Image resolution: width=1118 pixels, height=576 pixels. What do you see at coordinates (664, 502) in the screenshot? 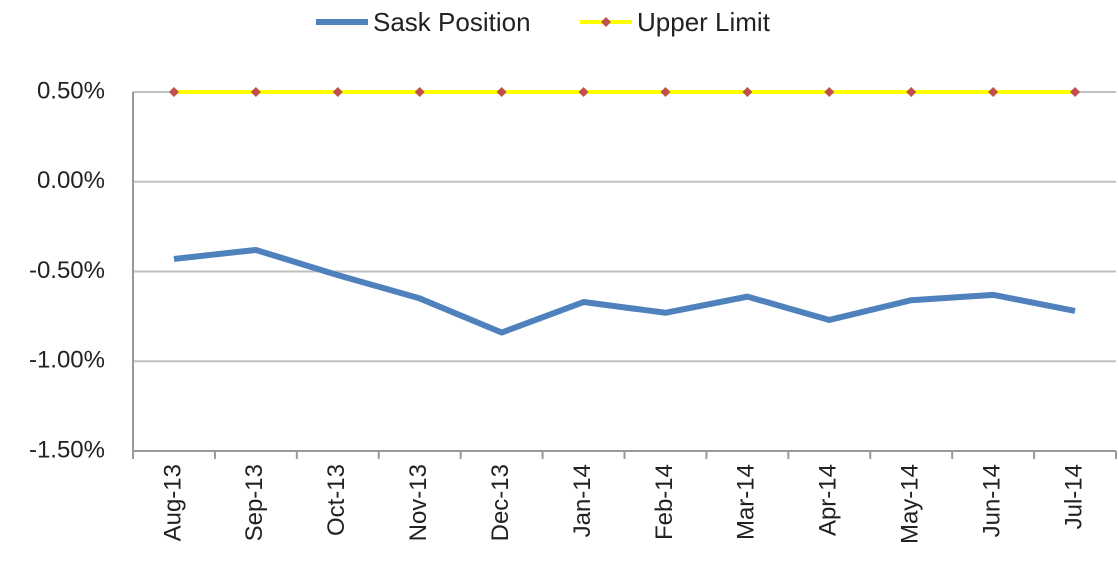
I see `x-tick-label: Feb-14` at bounding box center [664, 502].